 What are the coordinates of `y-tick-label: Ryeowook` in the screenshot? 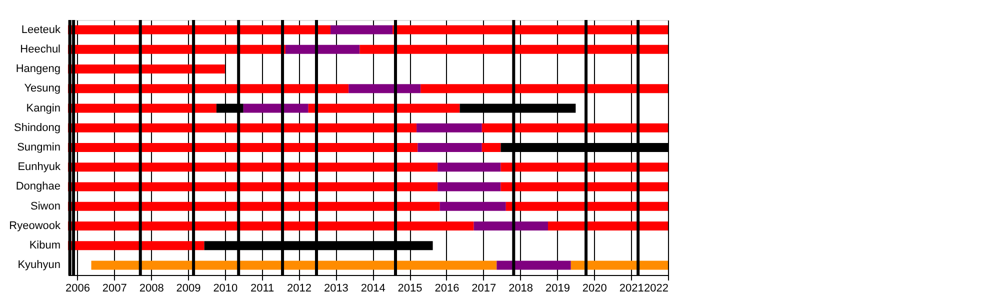 It's located at (35, 226).